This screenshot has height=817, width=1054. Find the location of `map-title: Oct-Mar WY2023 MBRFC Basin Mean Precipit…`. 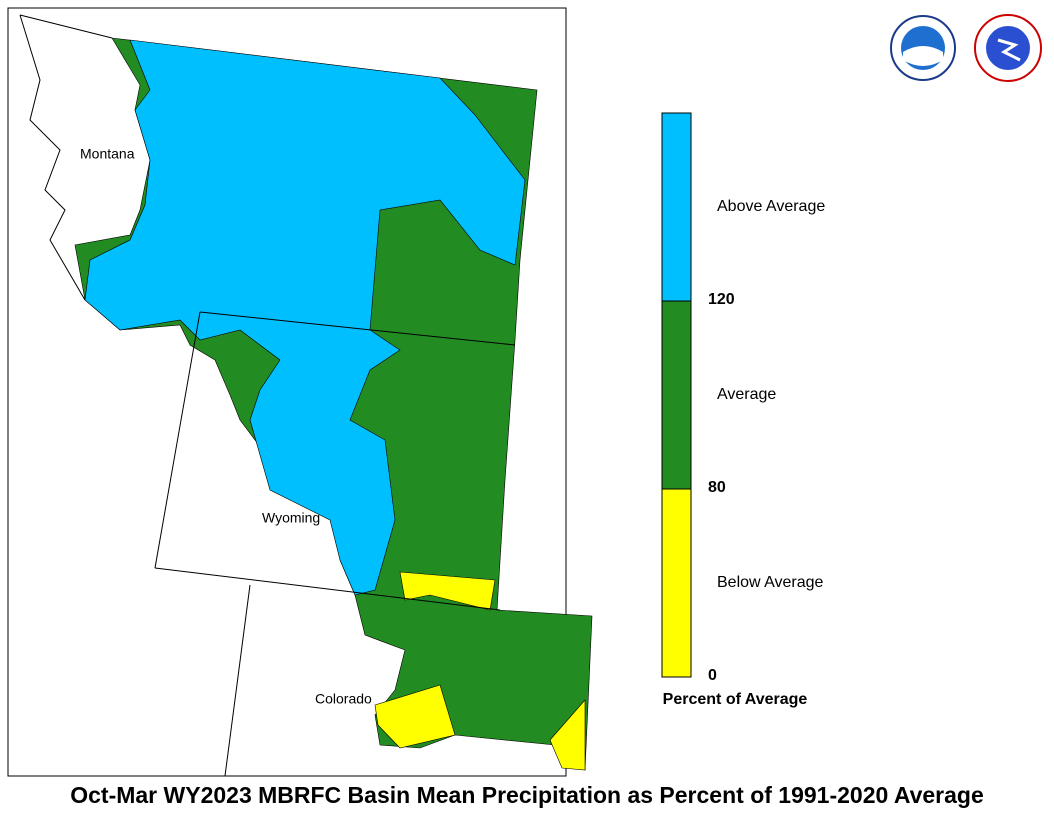

map-title: Oct-Mar WY2023 MBRFC Basin Mean Precipit… is located at coordinates (527, 795).